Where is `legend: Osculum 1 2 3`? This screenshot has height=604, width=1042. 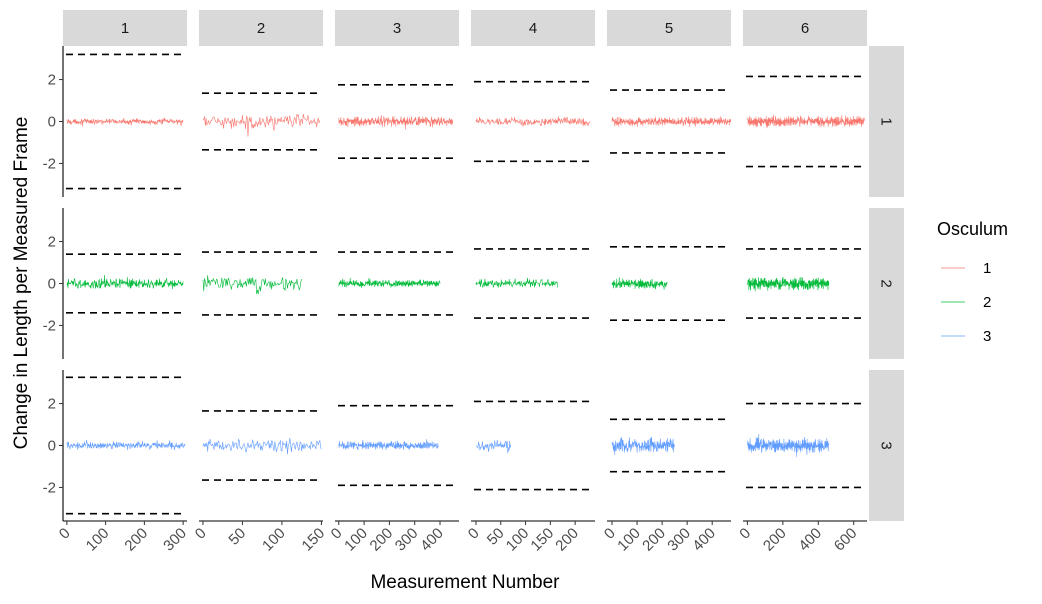
legend: Osculum 1 2 3 is located at coordinates (972, 282).